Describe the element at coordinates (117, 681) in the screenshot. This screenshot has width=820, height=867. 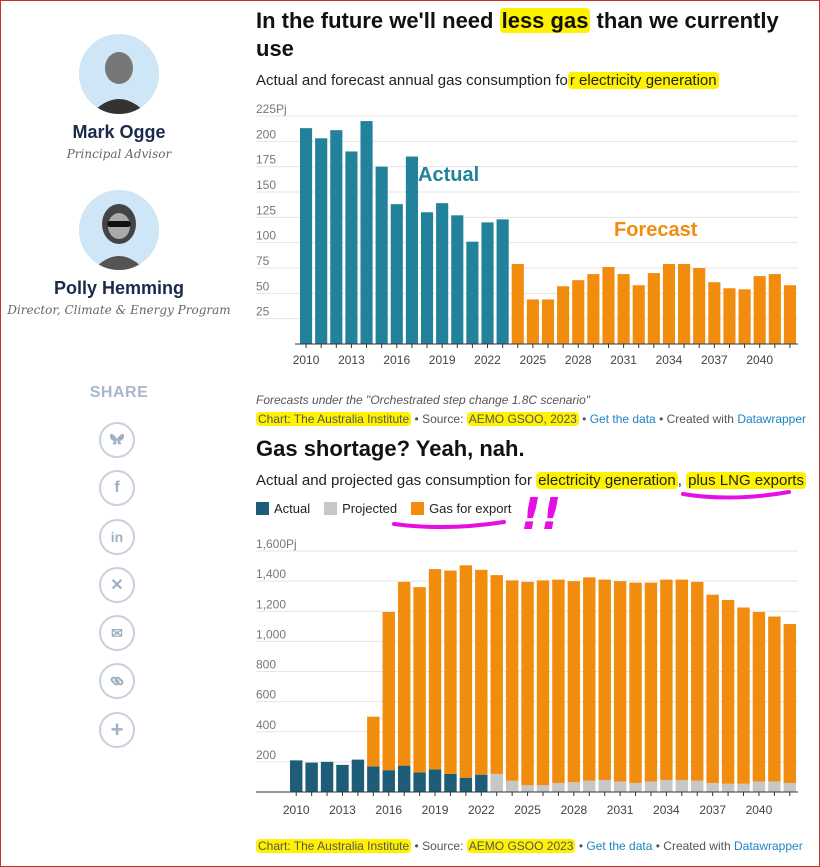
I see `link-icon` at that location.